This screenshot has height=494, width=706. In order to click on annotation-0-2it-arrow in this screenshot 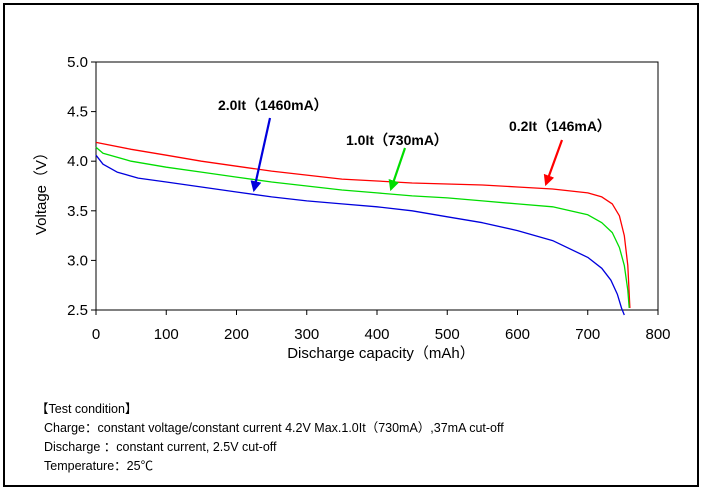, I will do `click(553, 163)`.